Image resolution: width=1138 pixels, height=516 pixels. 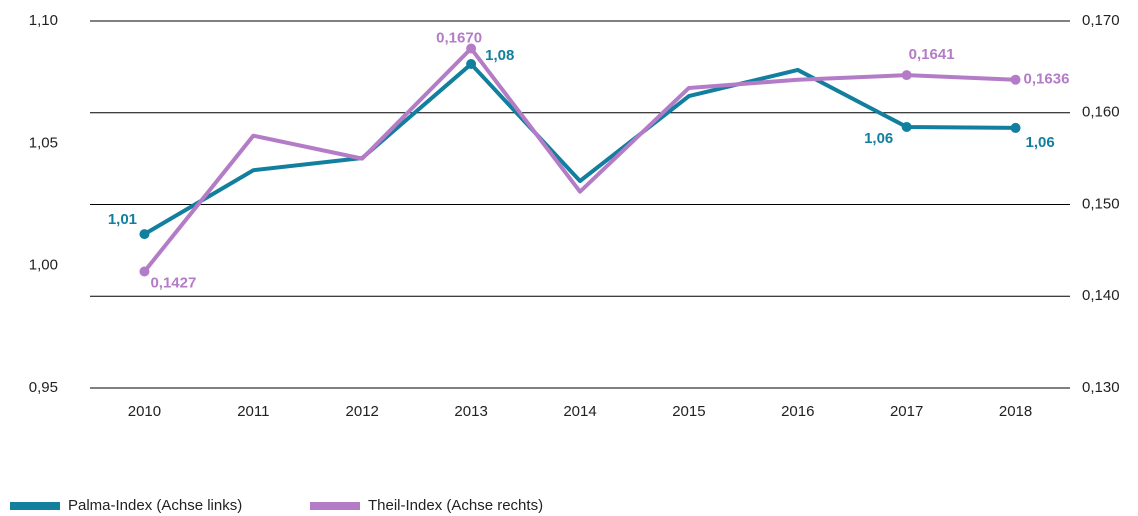 What do you see at coordinates (155, 505) in the screenshot?
I see `legend-label: Palma-Index (Achse links)` at bounding box center [155, 505].